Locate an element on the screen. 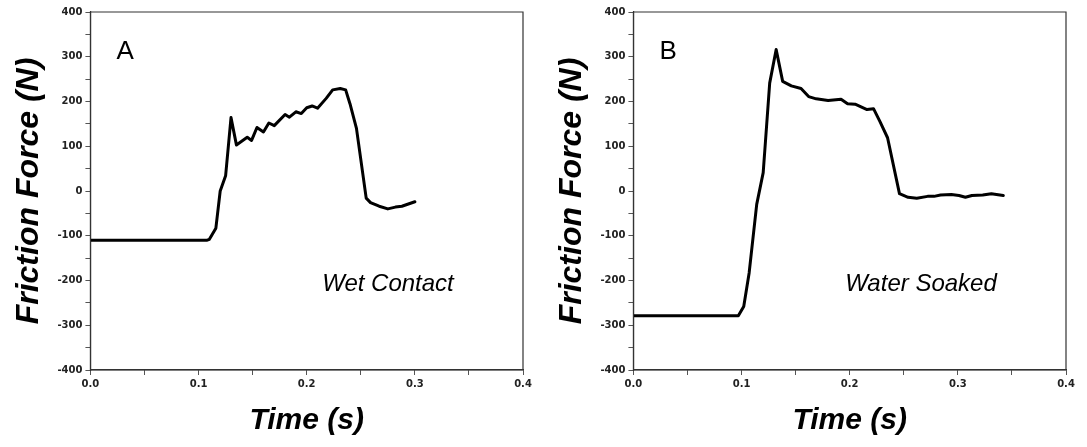  annotation: Water Soaked is located at coordinates (921, 282).